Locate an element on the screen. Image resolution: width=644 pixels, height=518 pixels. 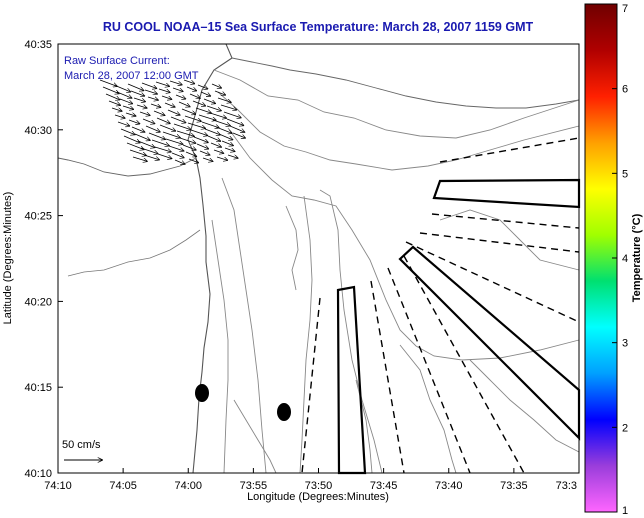
surface-current-vectors is located at coordinates (172, 121).